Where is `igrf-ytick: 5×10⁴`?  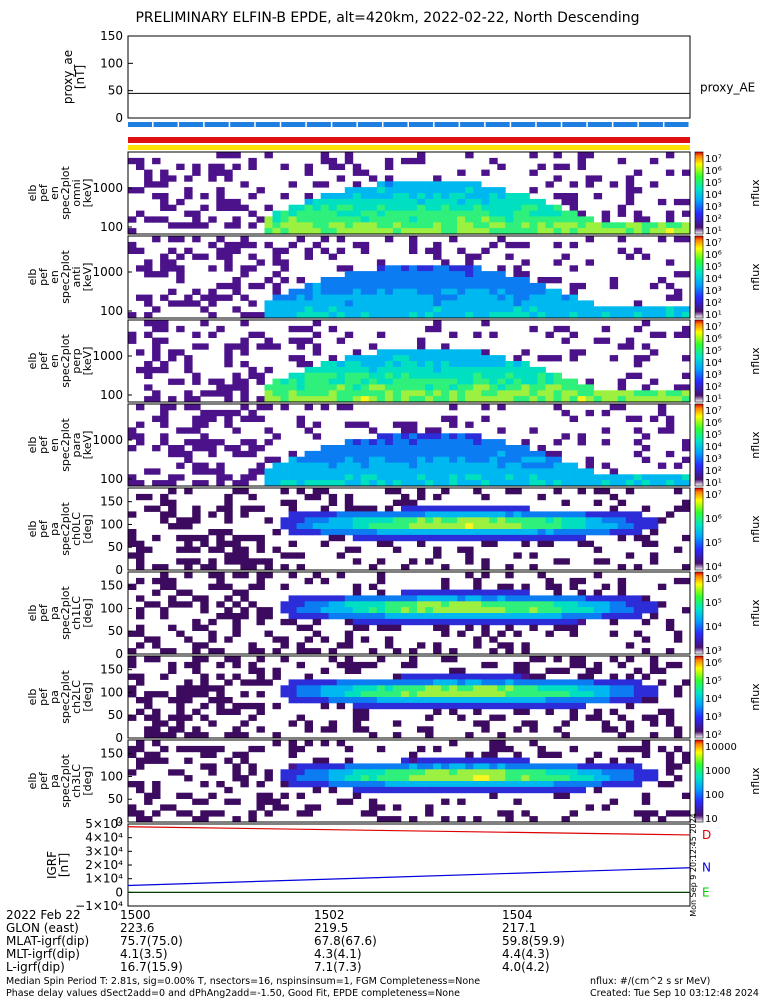 igrf-ytick: 5×10⁴ is located at coordinates (104, 824).